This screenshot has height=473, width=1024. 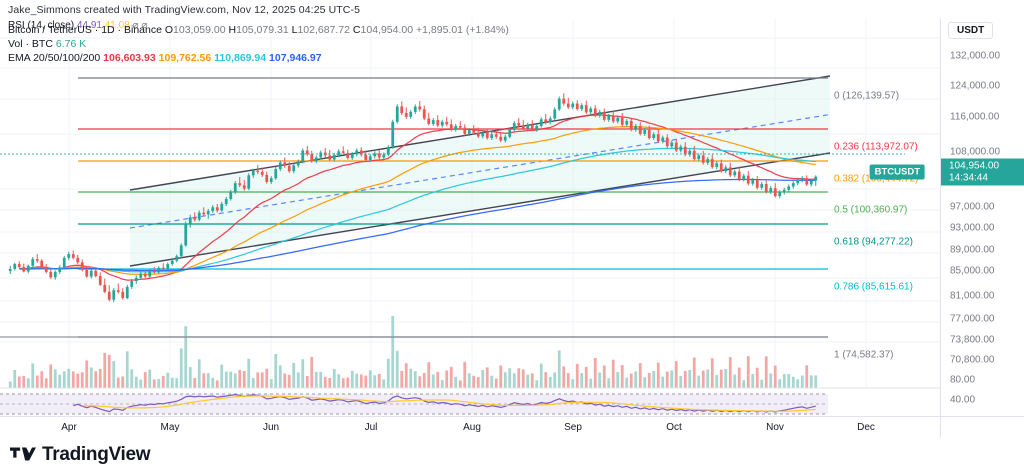 I want to click on price-tick-11: 70,800.00, so click(x=972, y=360).